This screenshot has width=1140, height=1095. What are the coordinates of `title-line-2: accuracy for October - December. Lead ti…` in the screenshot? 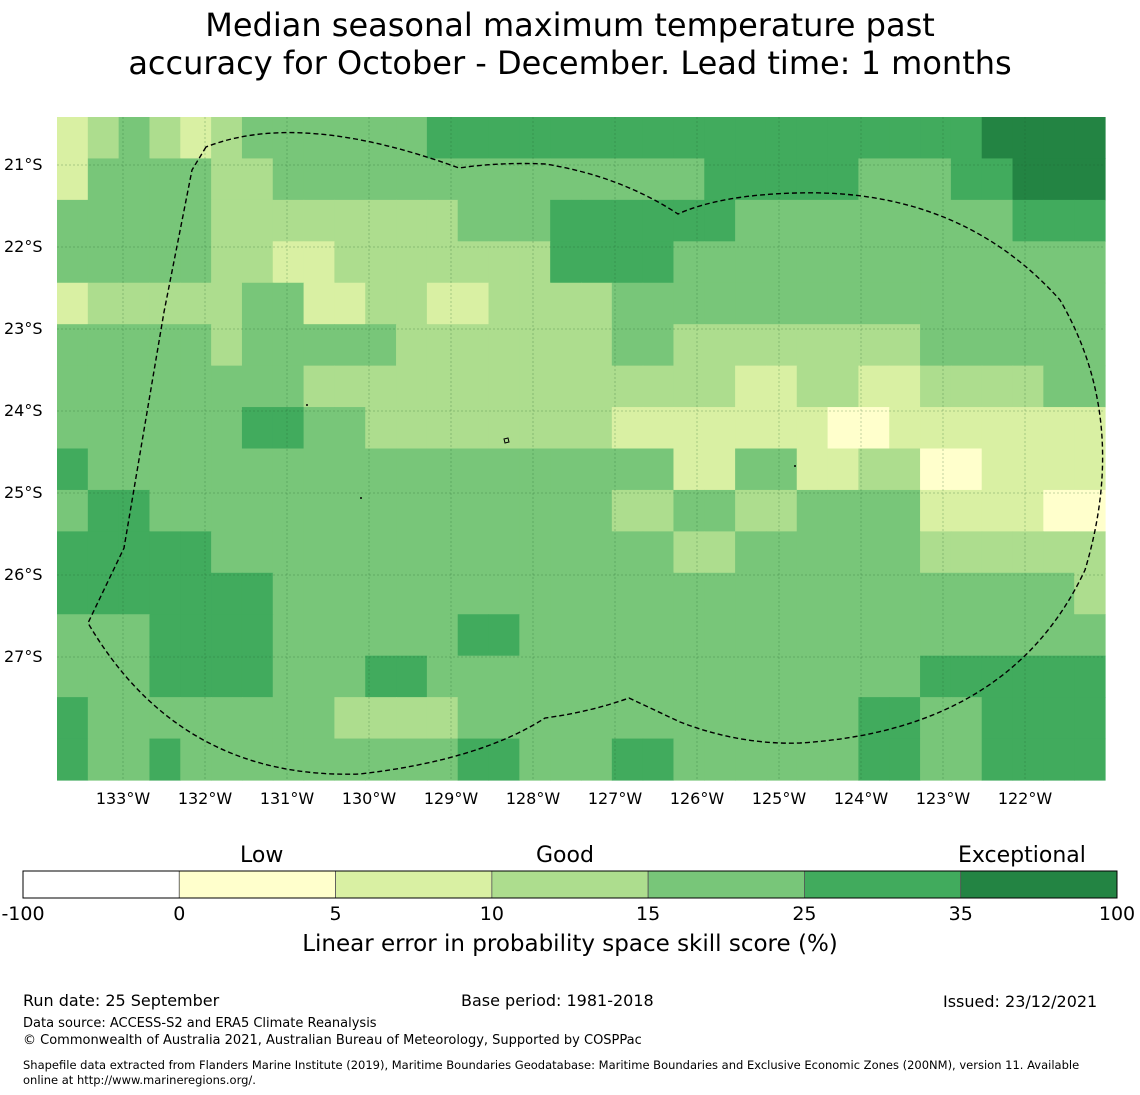 It's located at (570, 63).